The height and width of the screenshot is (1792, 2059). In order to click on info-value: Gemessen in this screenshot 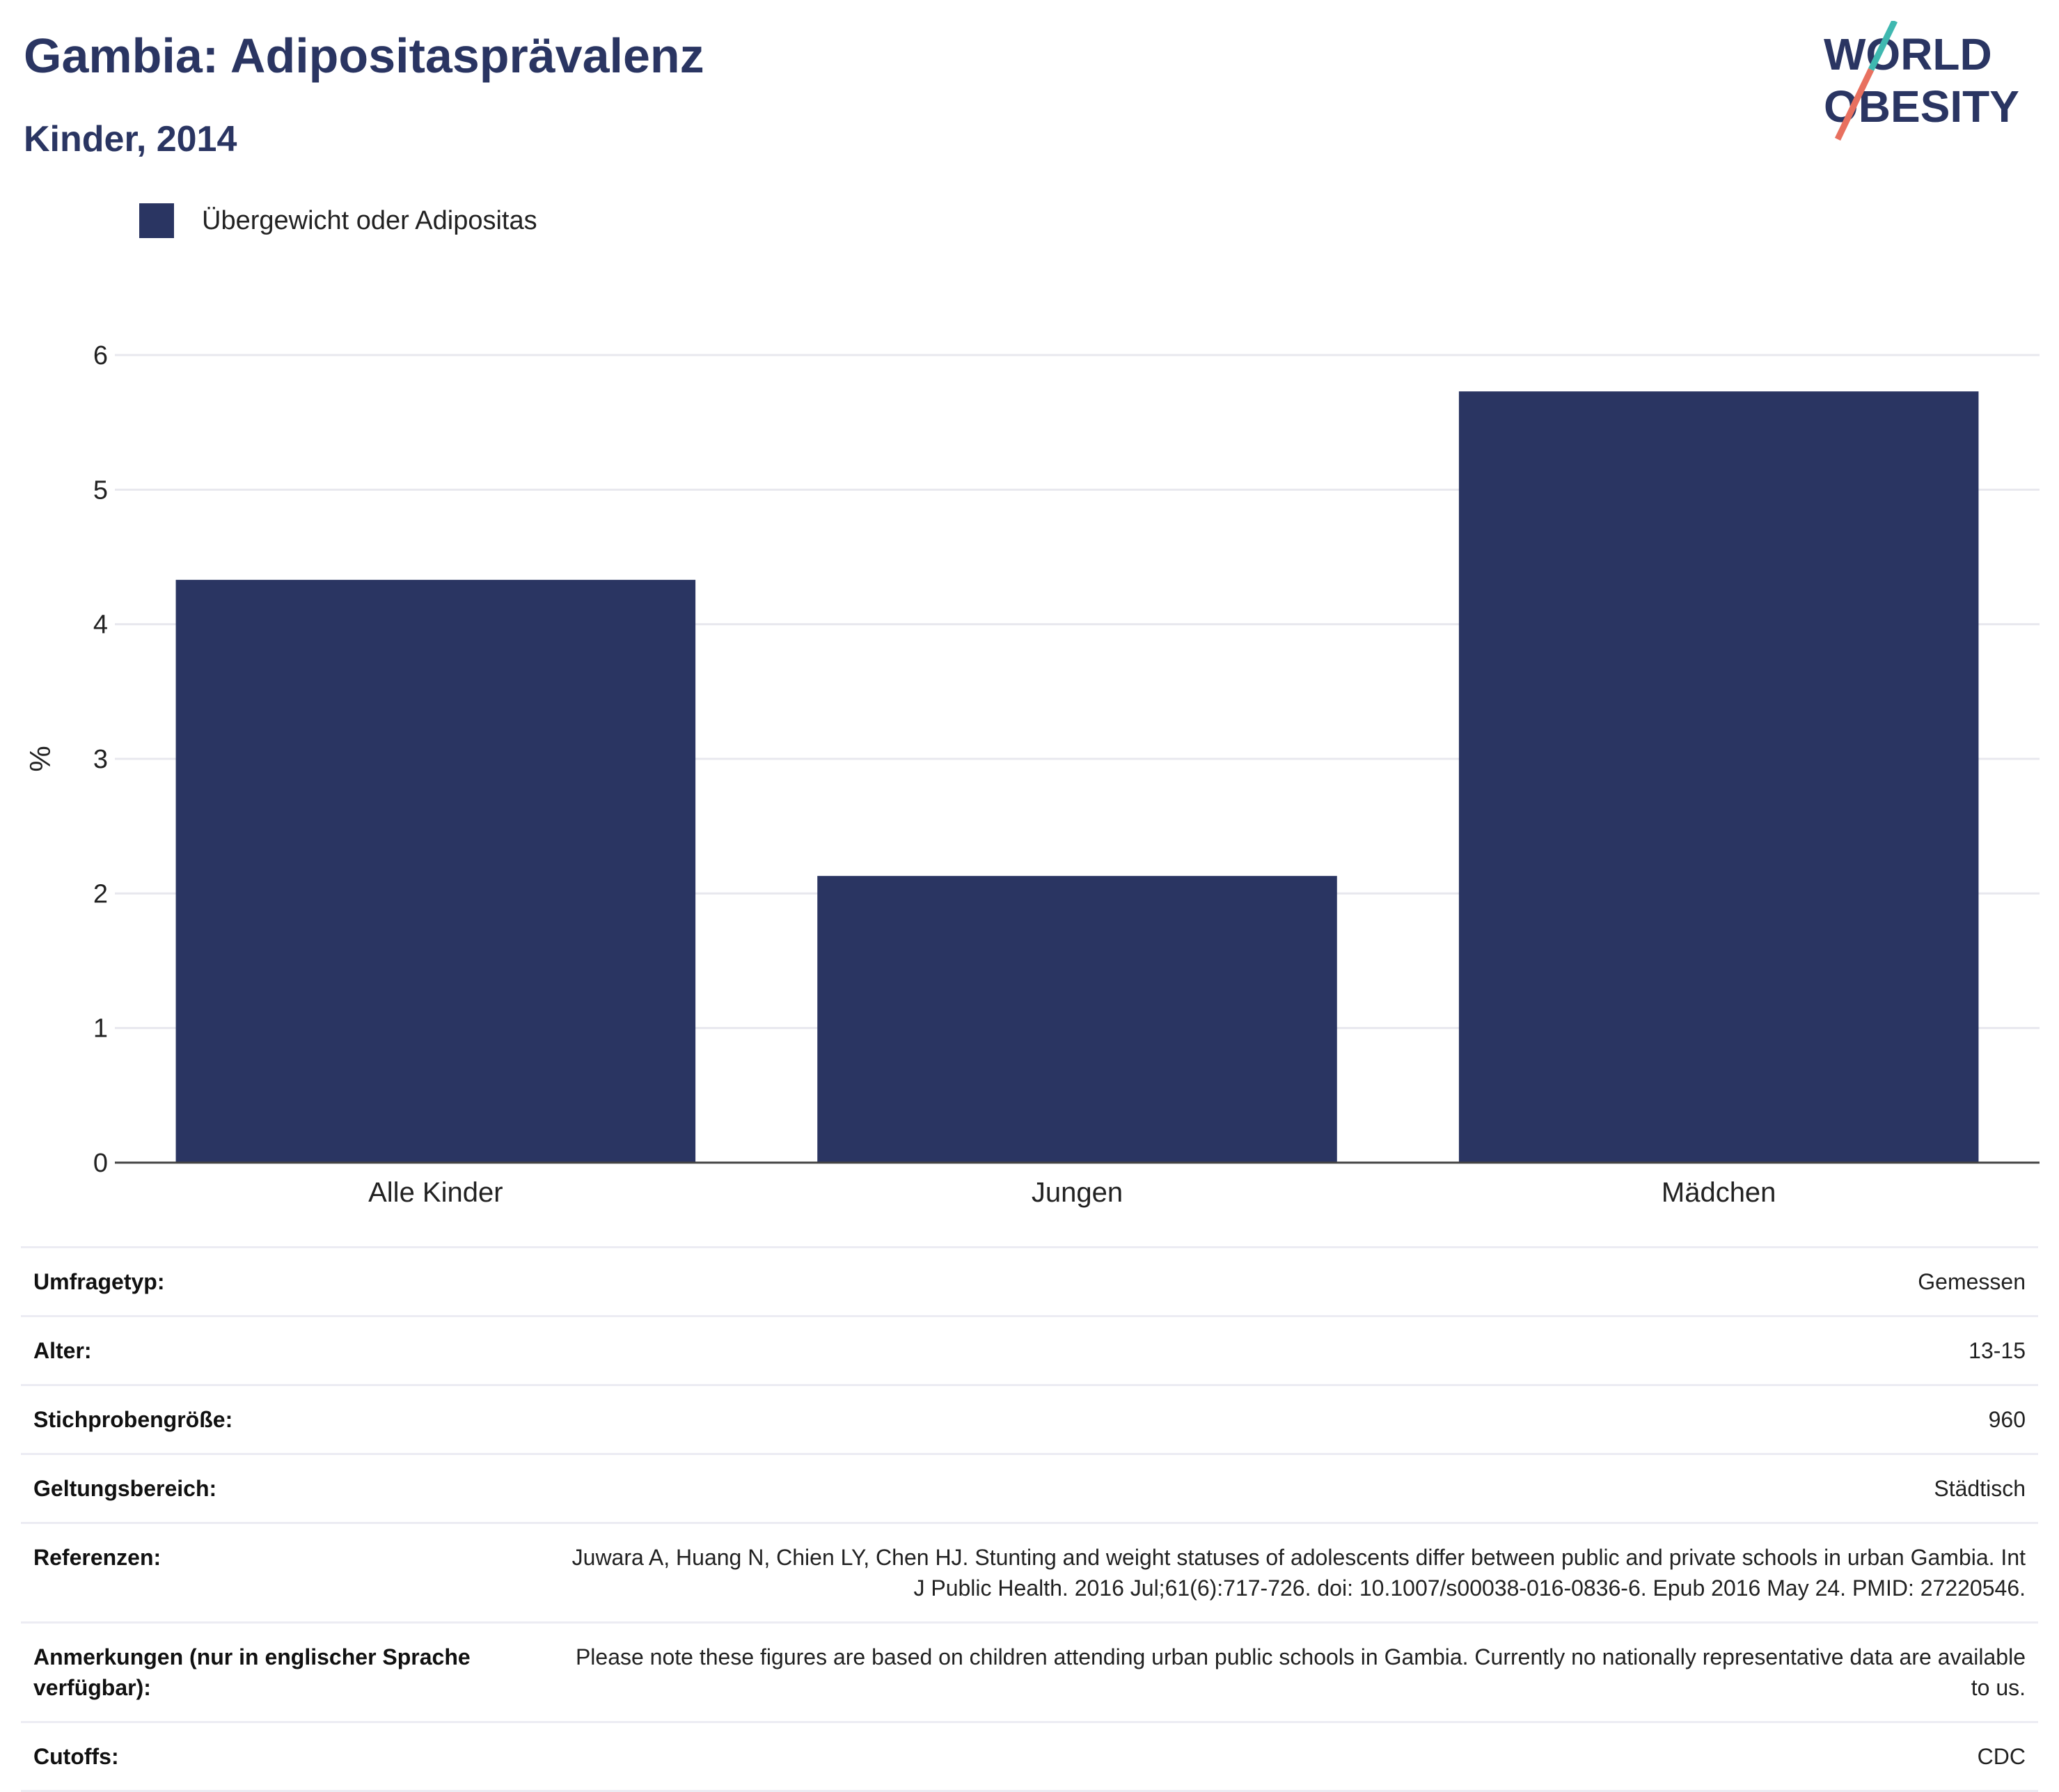, I will do `click(1292, 1281)`.